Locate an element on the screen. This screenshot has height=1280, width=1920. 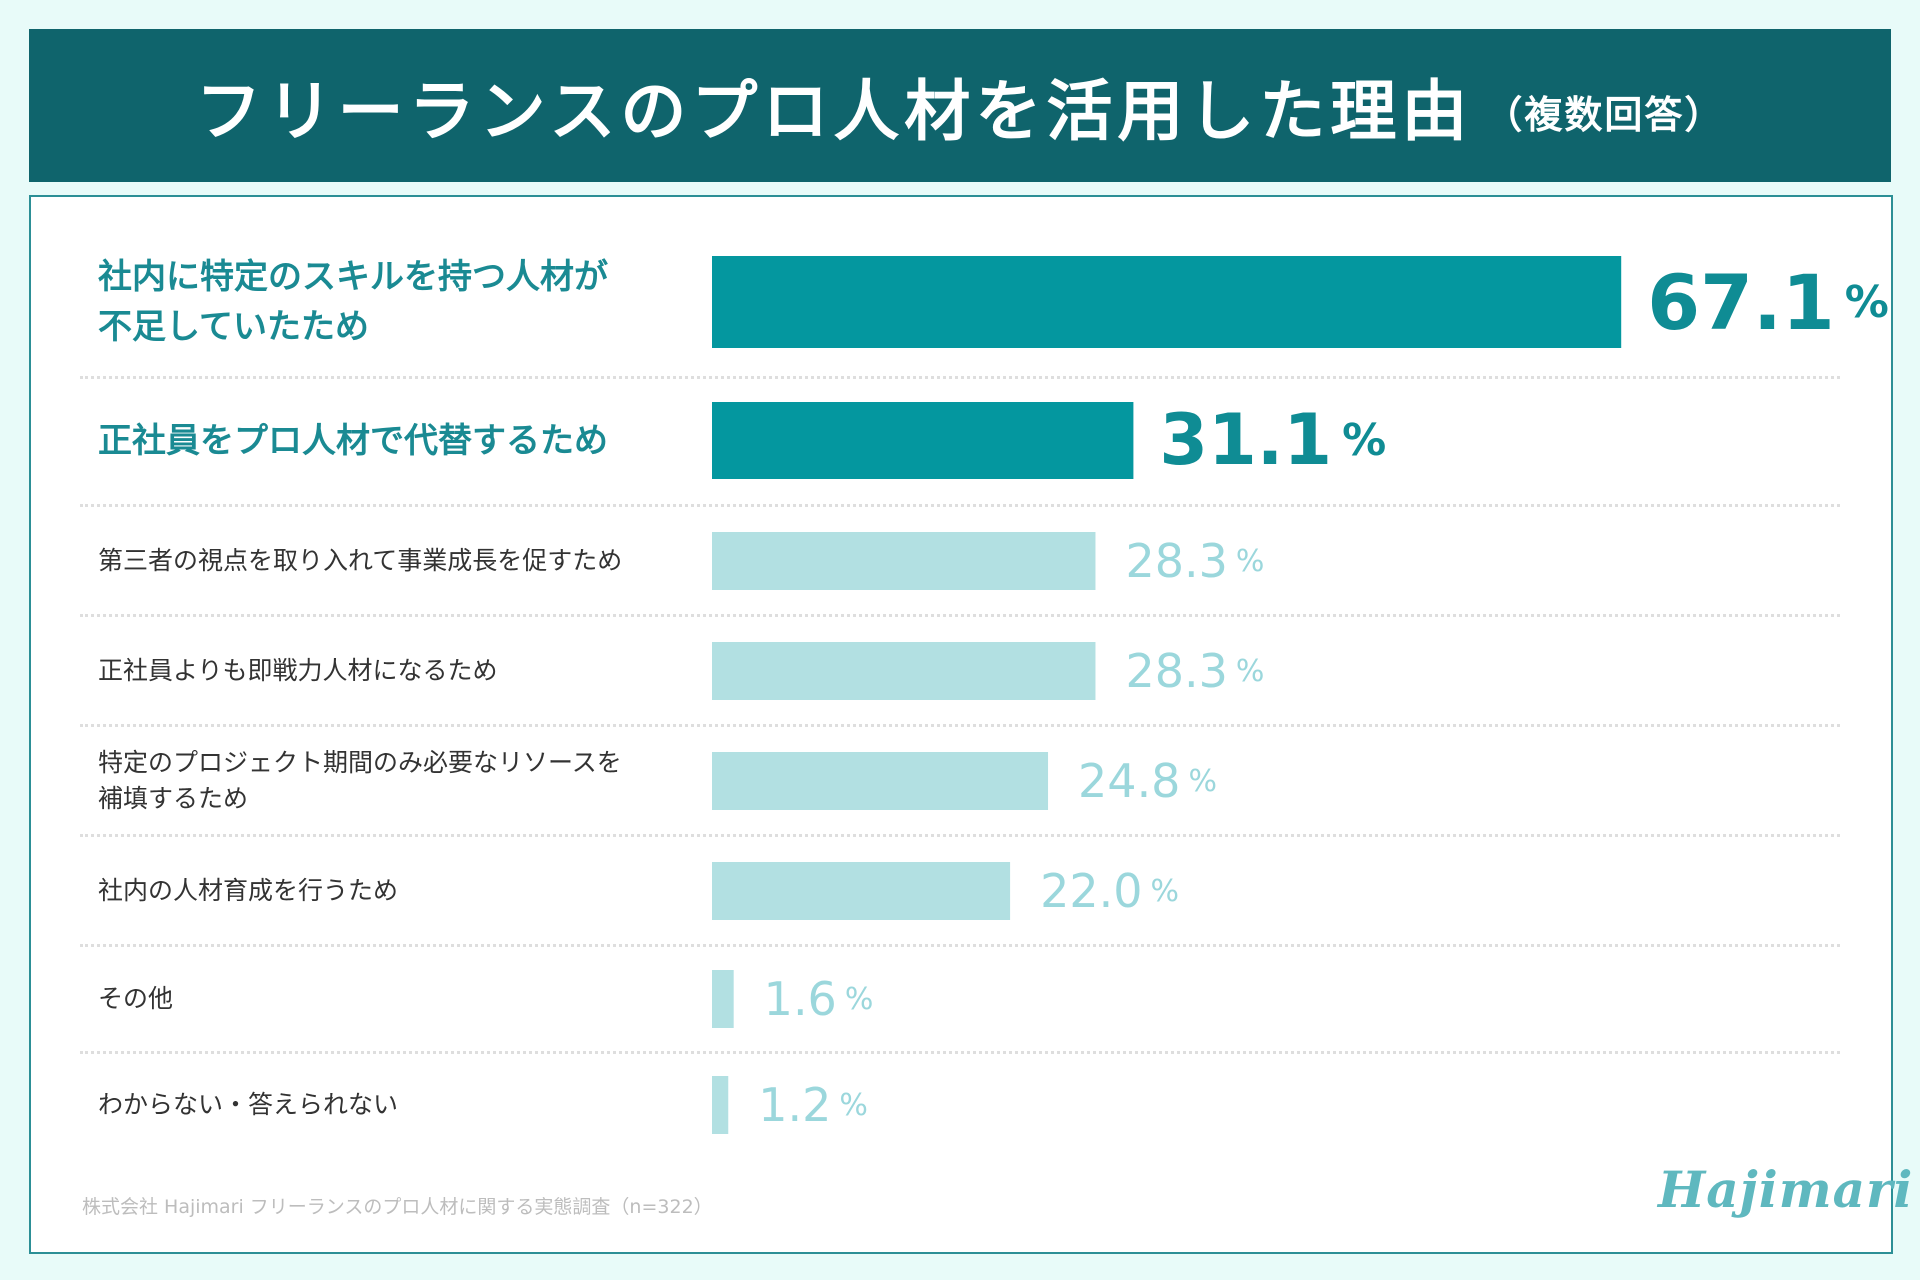
value-number: 1.2 is located at coordinates (794, 1105).